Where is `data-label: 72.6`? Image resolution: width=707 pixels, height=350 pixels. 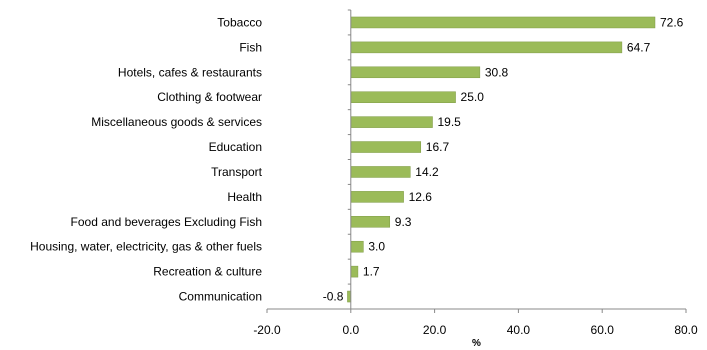
data-label: 72.6 is located at coordinates (672, 22).